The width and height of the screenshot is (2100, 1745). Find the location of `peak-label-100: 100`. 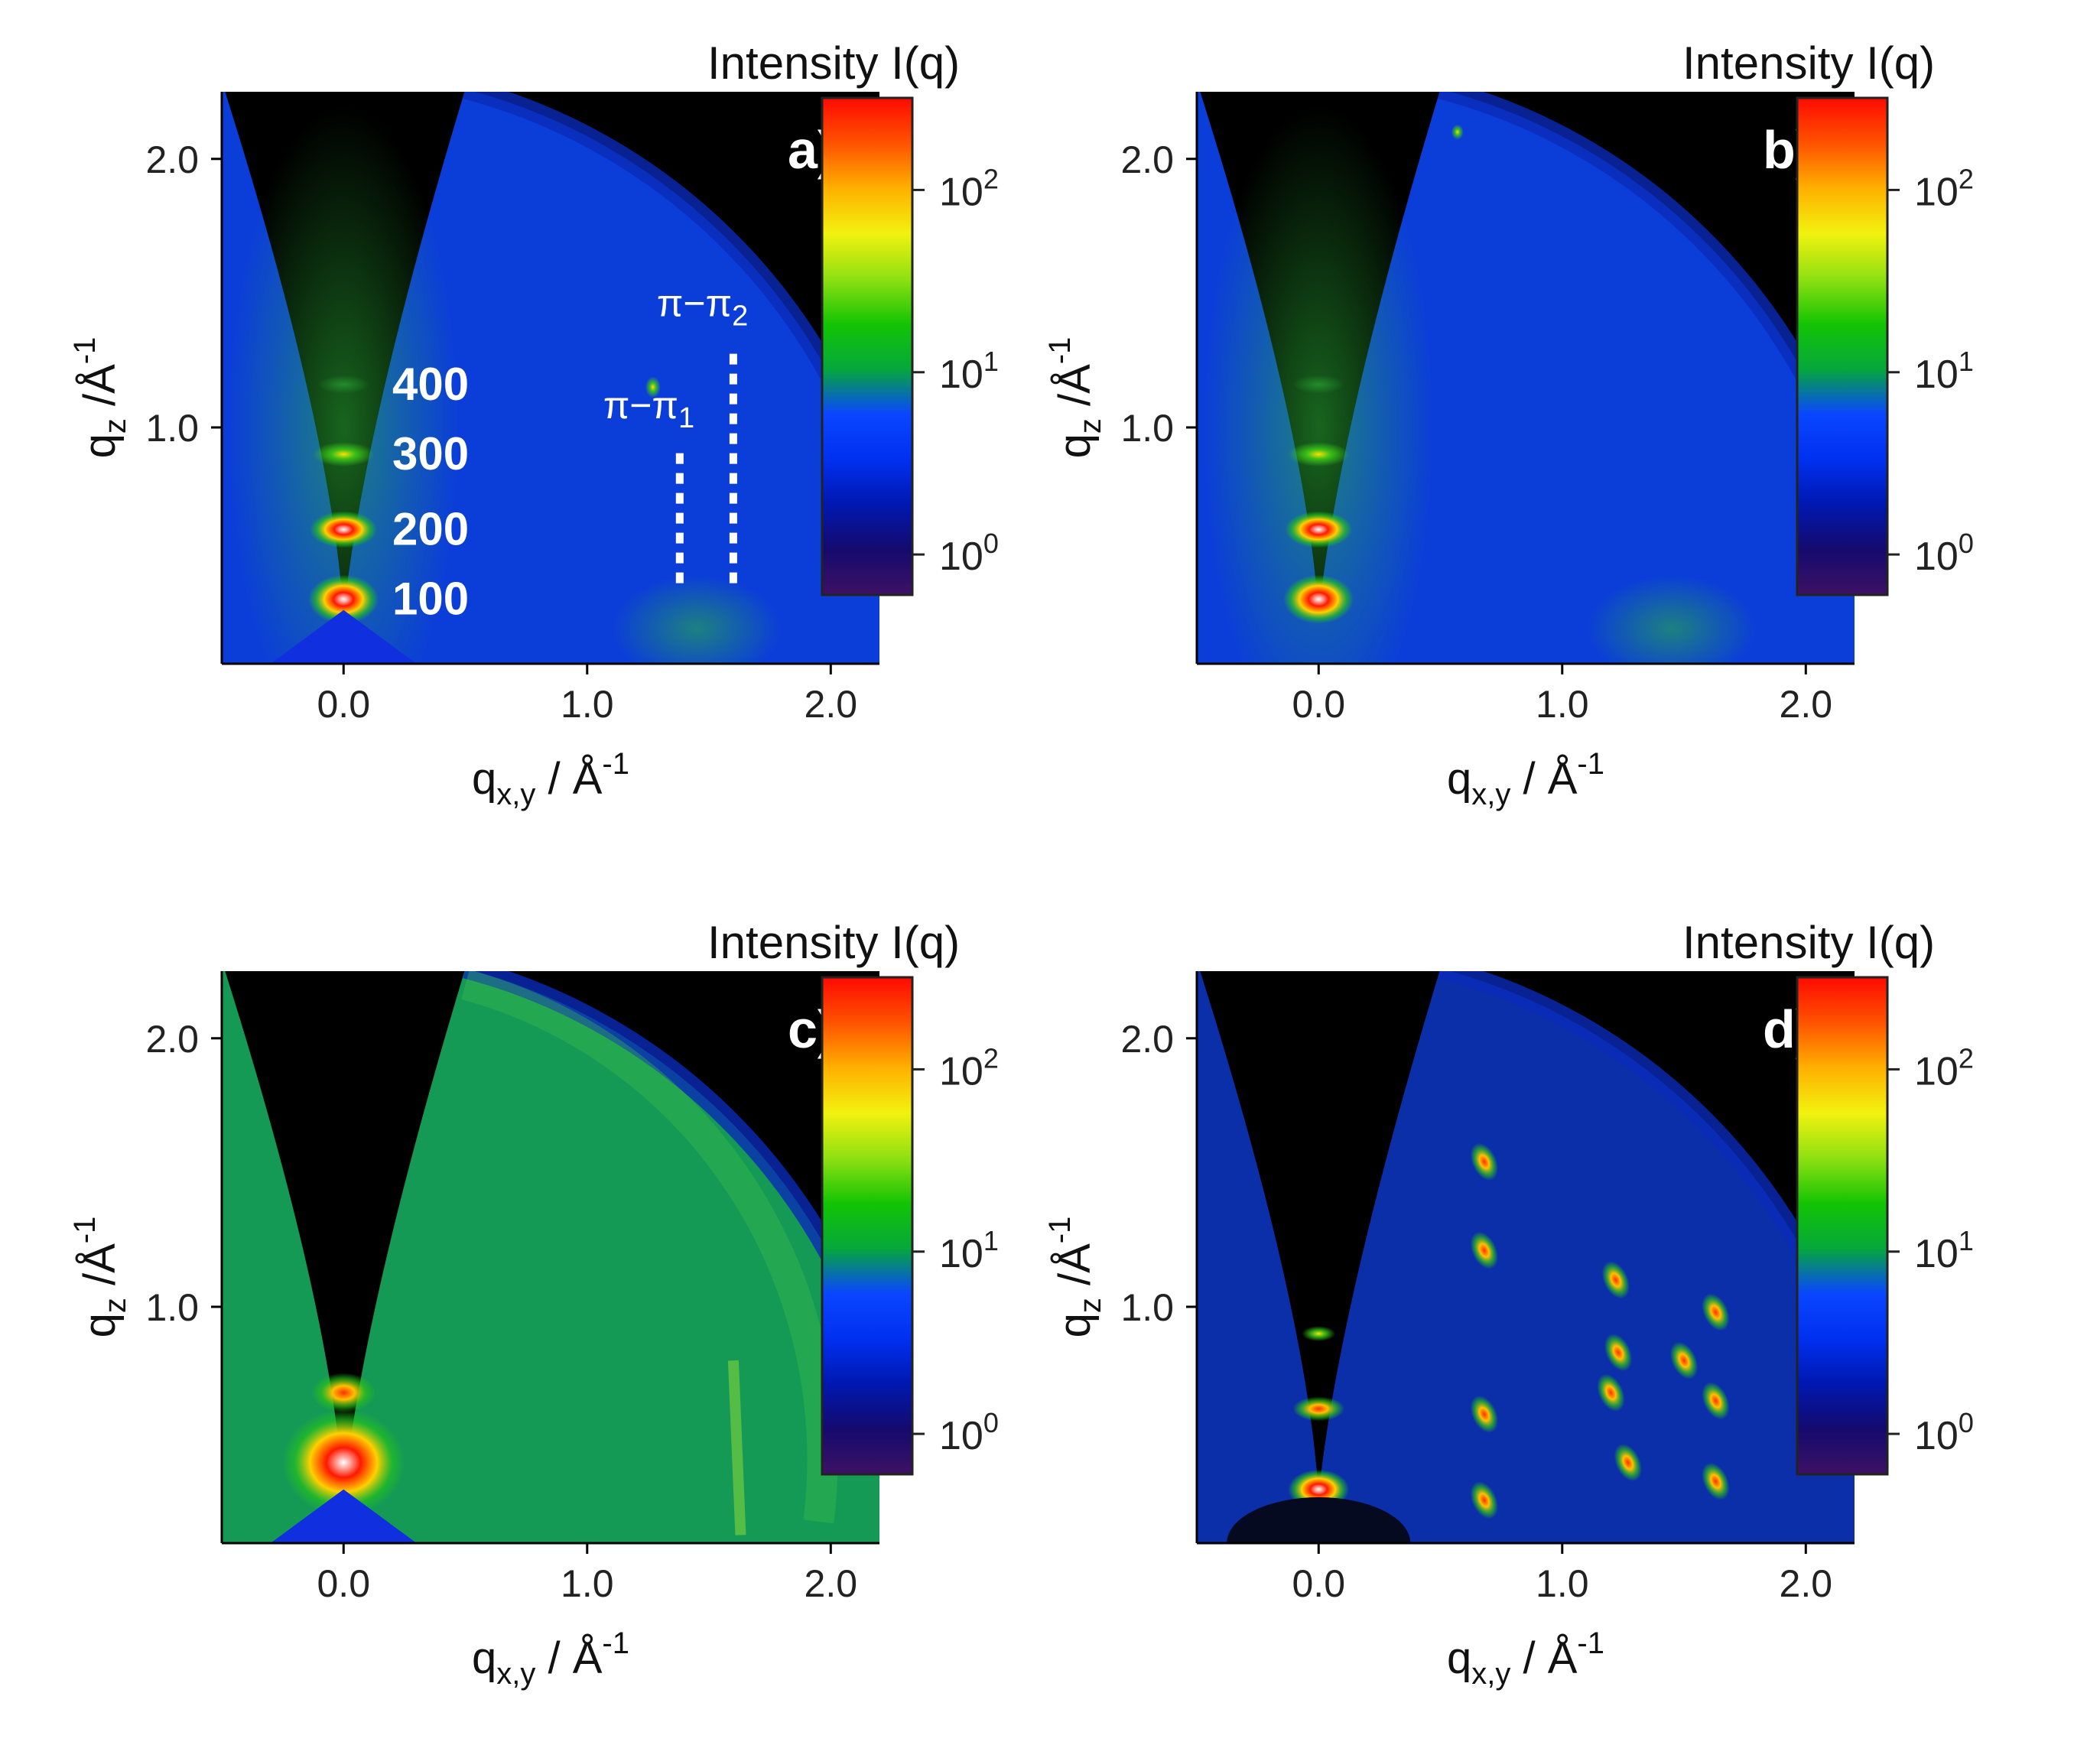

peak-label-100: 100 is located at coordinates (431, 599).